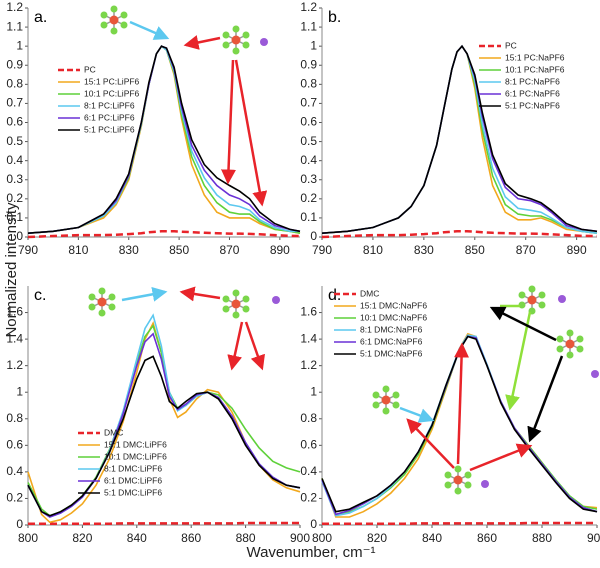 Image resolution: width=600 pixels, height=568 pixels. What do you see at coordinates (11, 270) in the screenshot?
I see `y-axis-title: Normalized intensity` at bounding box center [11, 270].